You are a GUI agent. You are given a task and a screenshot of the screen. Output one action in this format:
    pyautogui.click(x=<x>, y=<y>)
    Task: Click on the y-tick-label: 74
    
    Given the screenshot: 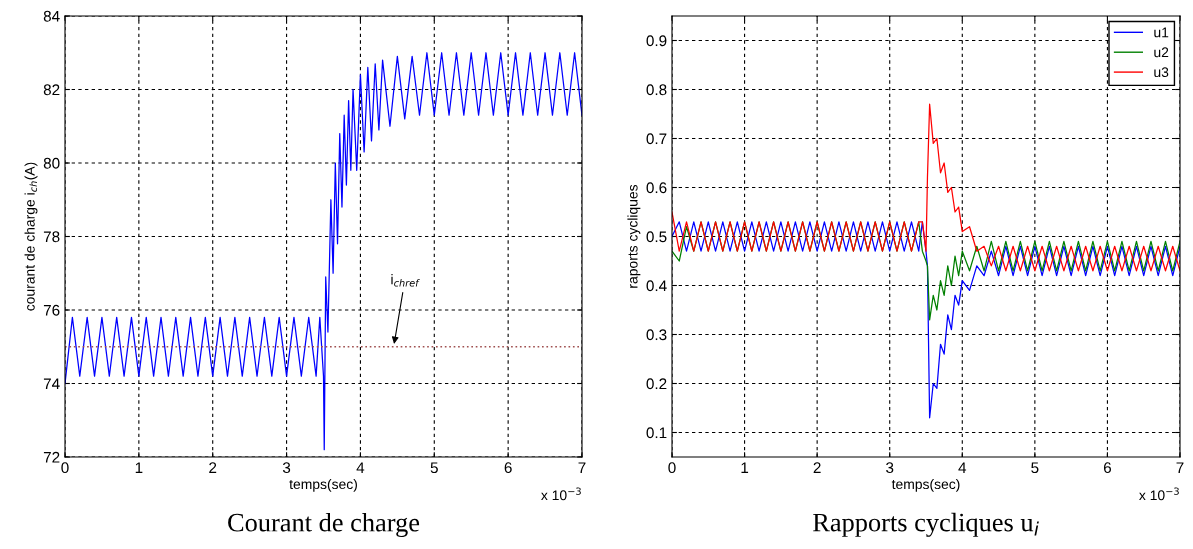 What is the action you would take?
    pyautogui.click(x=51, y=384)
    